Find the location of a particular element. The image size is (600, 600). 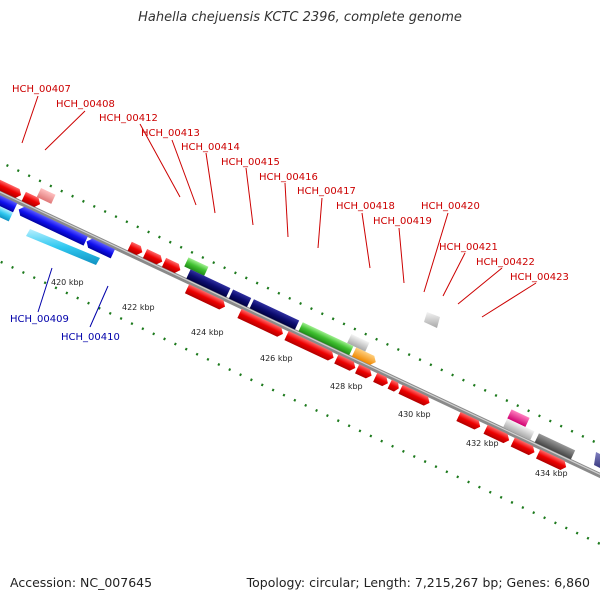

accession-text: Accession: NC_007645 is located at coordinates (81, 582).